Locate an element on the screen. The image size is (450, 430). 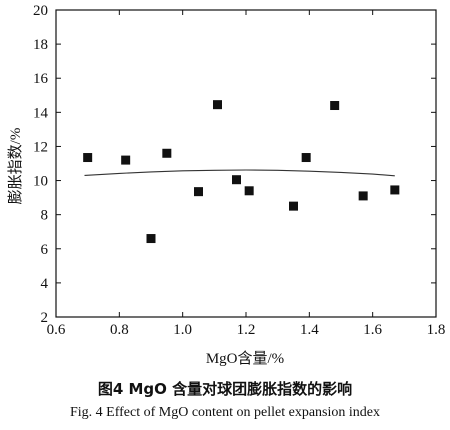
x-axis-label: MgO含量/% is located at coordinates (245, 358).